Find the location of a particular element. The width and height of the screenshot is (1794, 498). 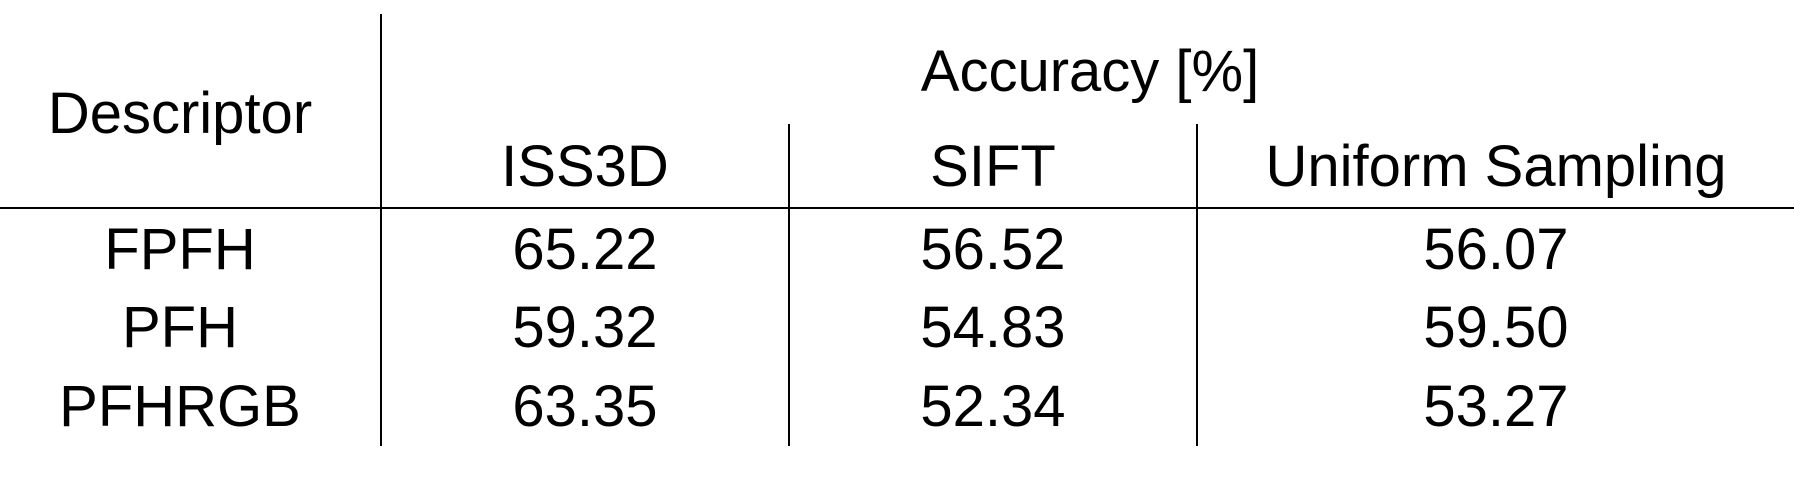

sift-uniform-divider is located at coordinates (1197, 285).